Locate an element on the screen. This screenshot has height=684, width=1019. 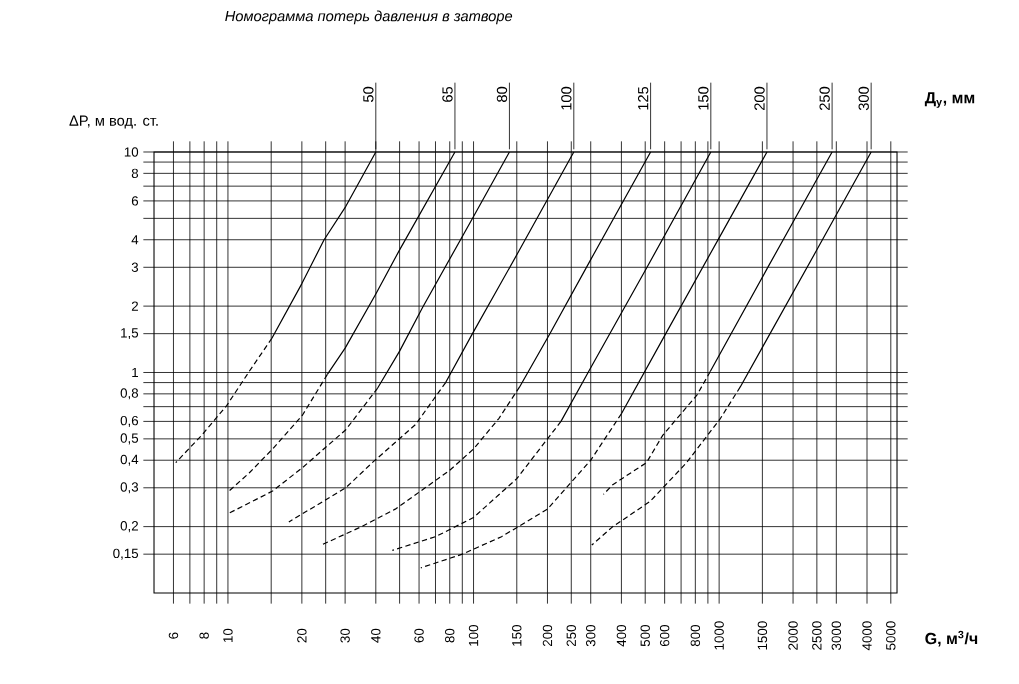
x-tick-label: 60 is located at coordinates (419, 635).